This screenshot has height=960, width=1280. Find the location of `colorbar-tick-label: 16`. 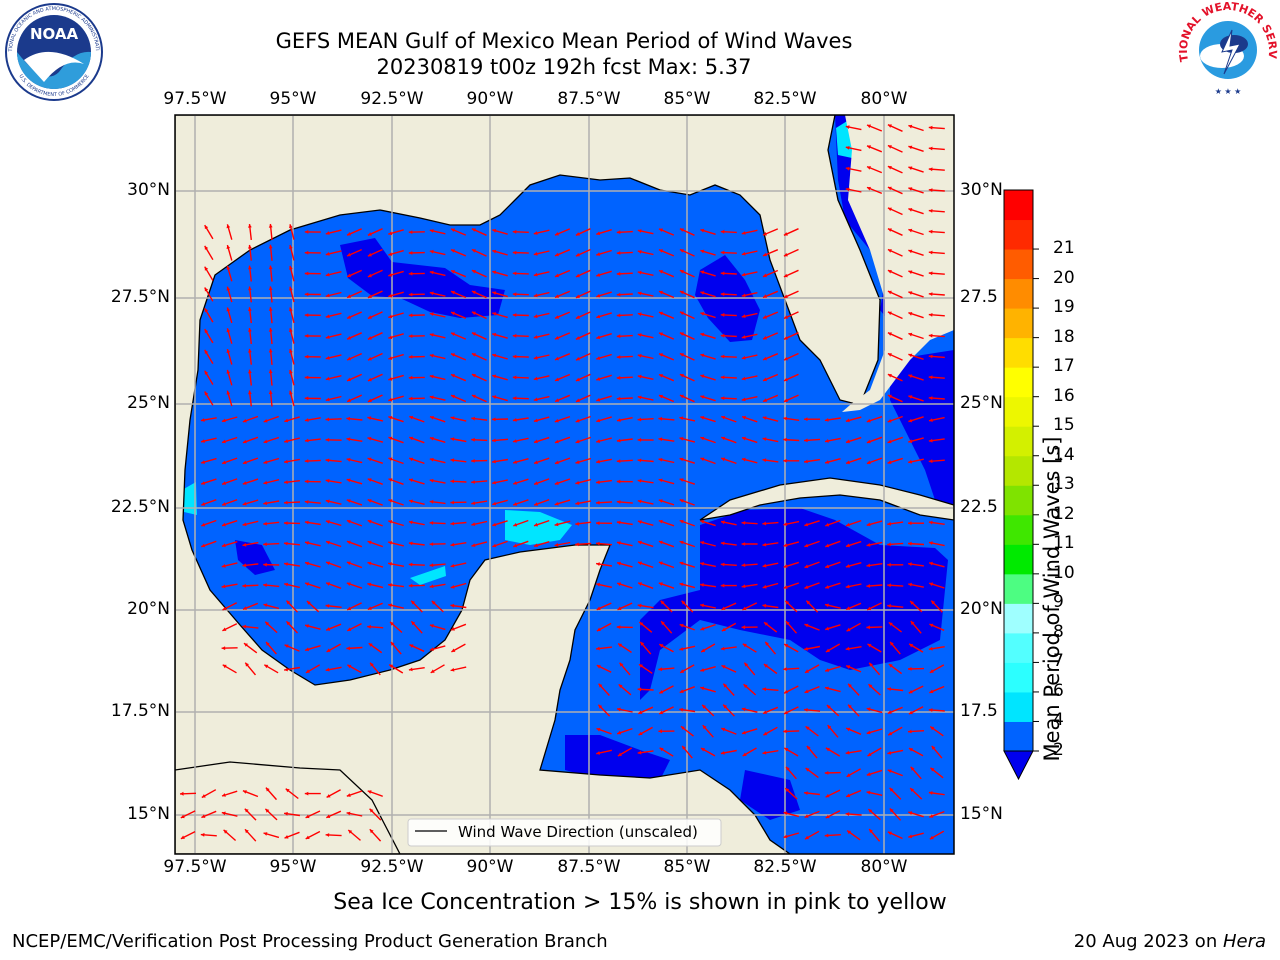

colorbar-tick-label: 16 is located at coordinates (1064, 395).